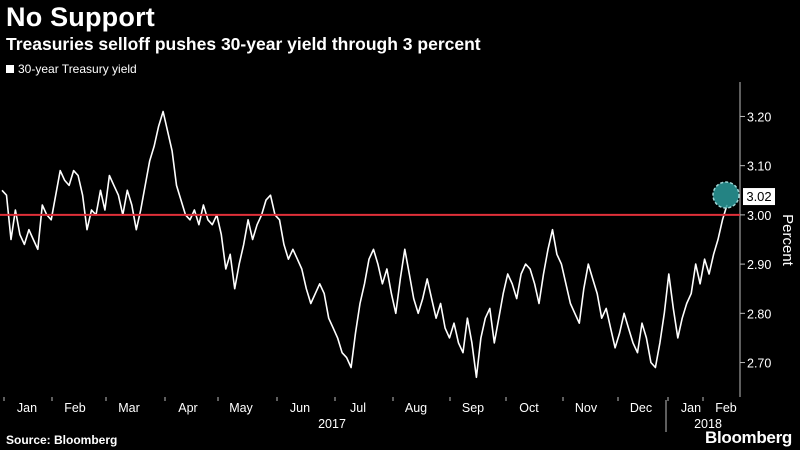  I want to click on x-tick-label-3: Apr, so click(187, 408).